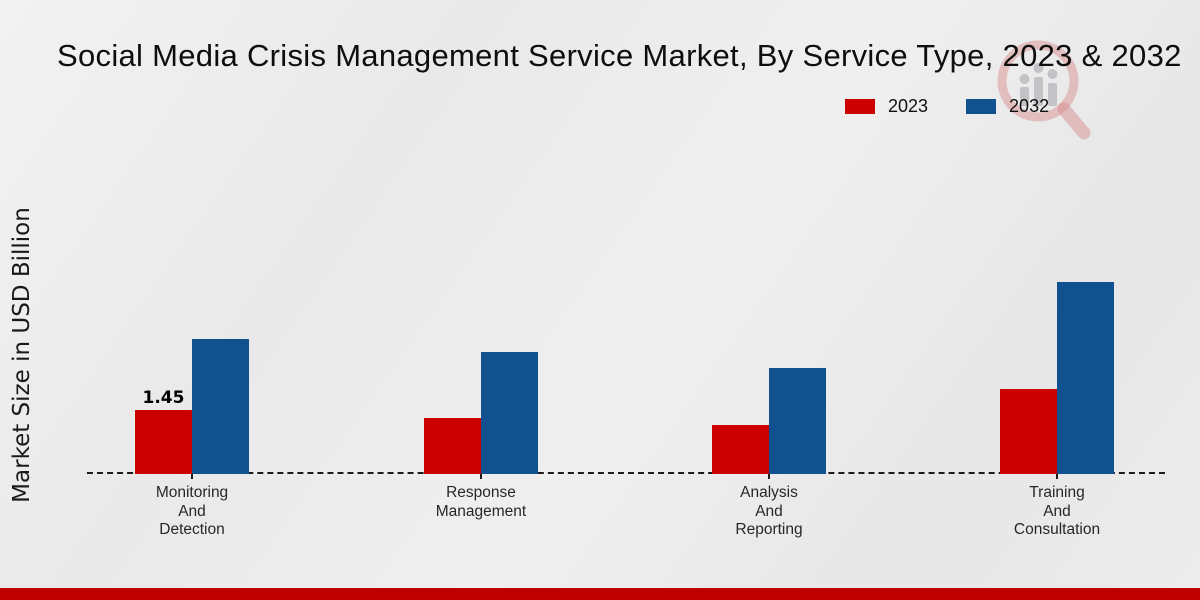  What do you see at coordinates (220, 406) in the screenshot?
I see `bar-2032-monitoring-and-detection` at bounding box center [220, 406].